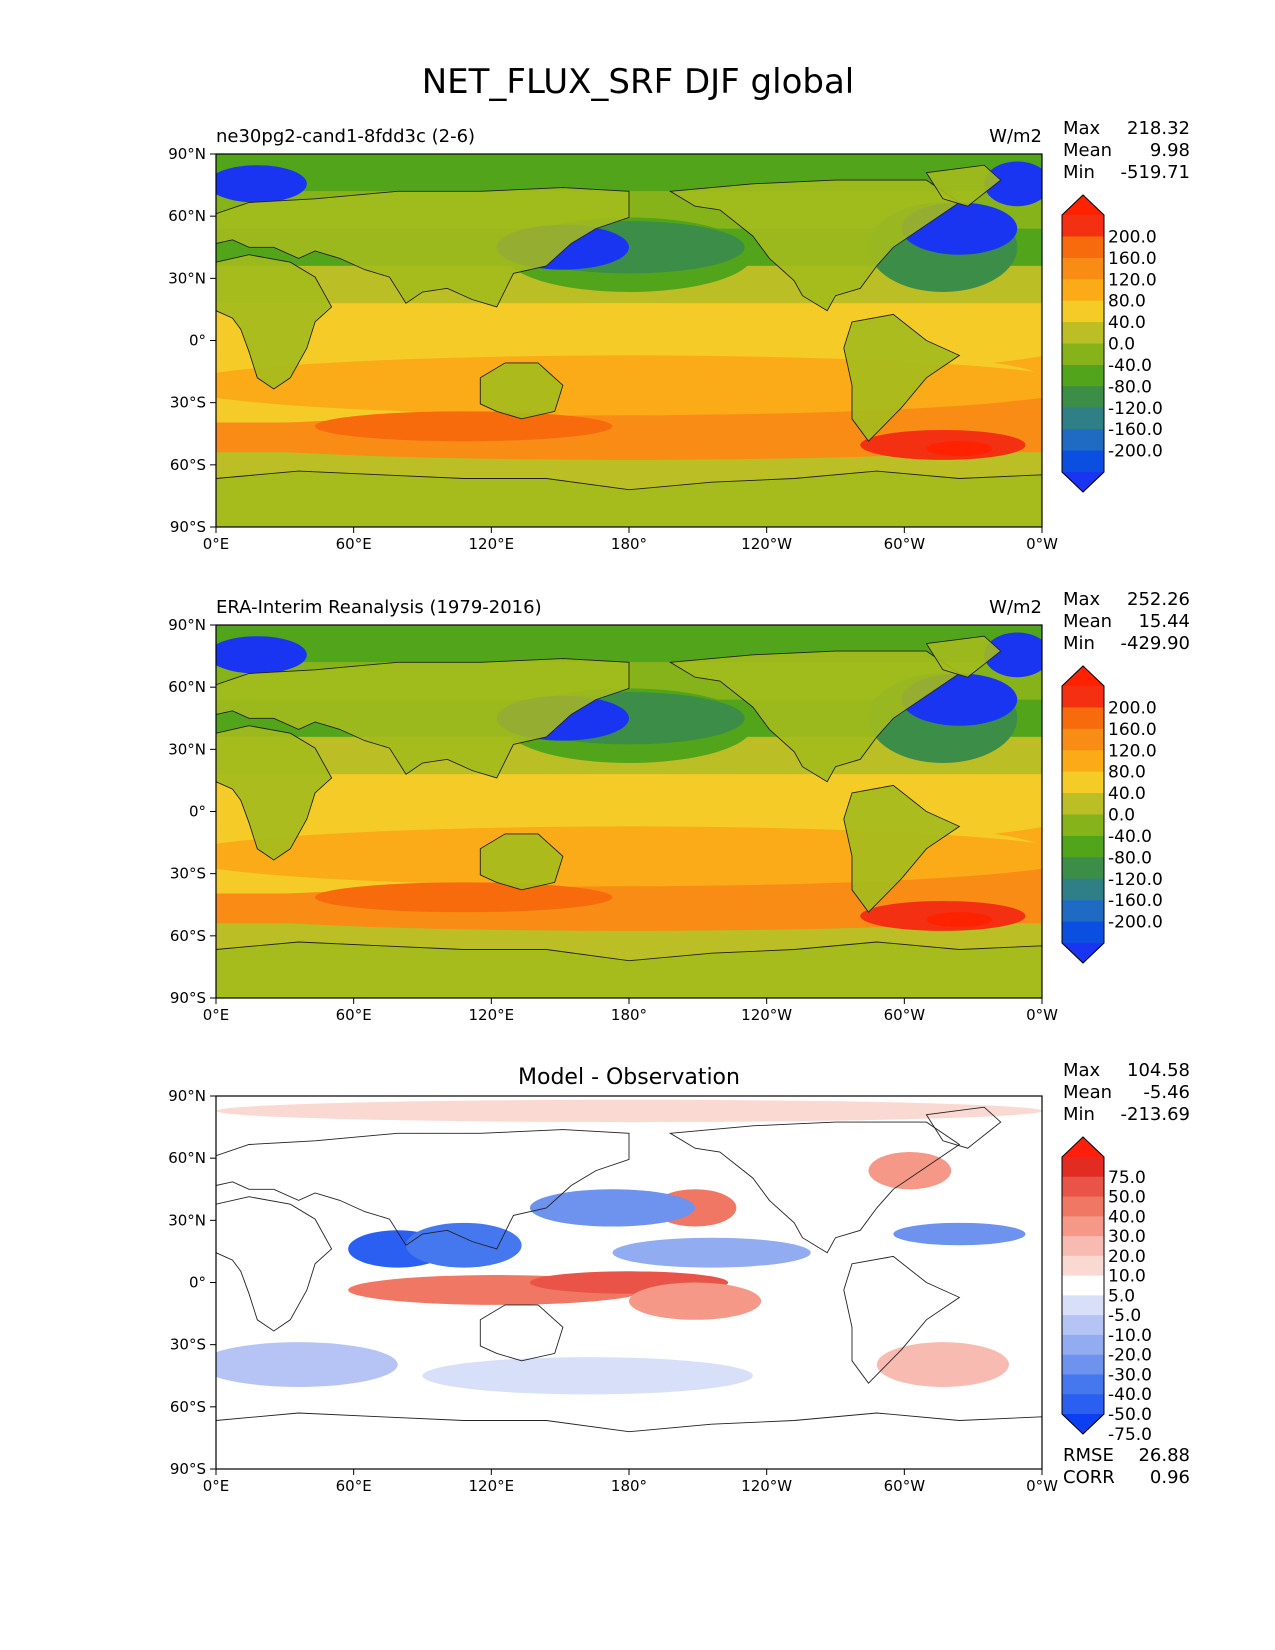  I want to click on colorbar-tick-label: 30.0, so click(1127, 1237).